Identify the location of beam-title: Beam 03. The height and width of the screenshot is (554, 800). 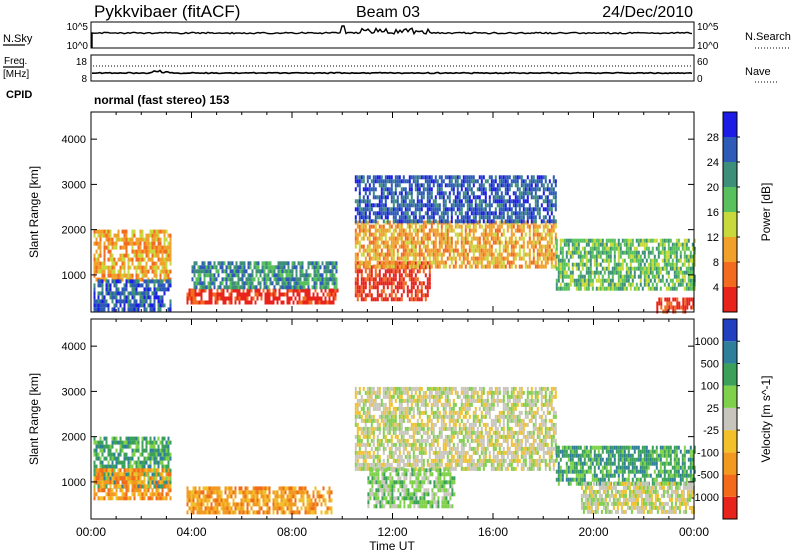
(388, 12).